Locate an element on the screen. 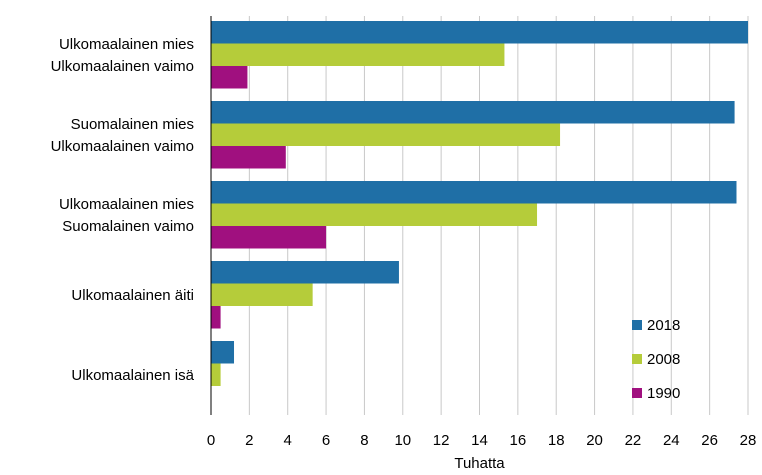  x-tick-label-20: 20 is located at coordinates (594, 440).